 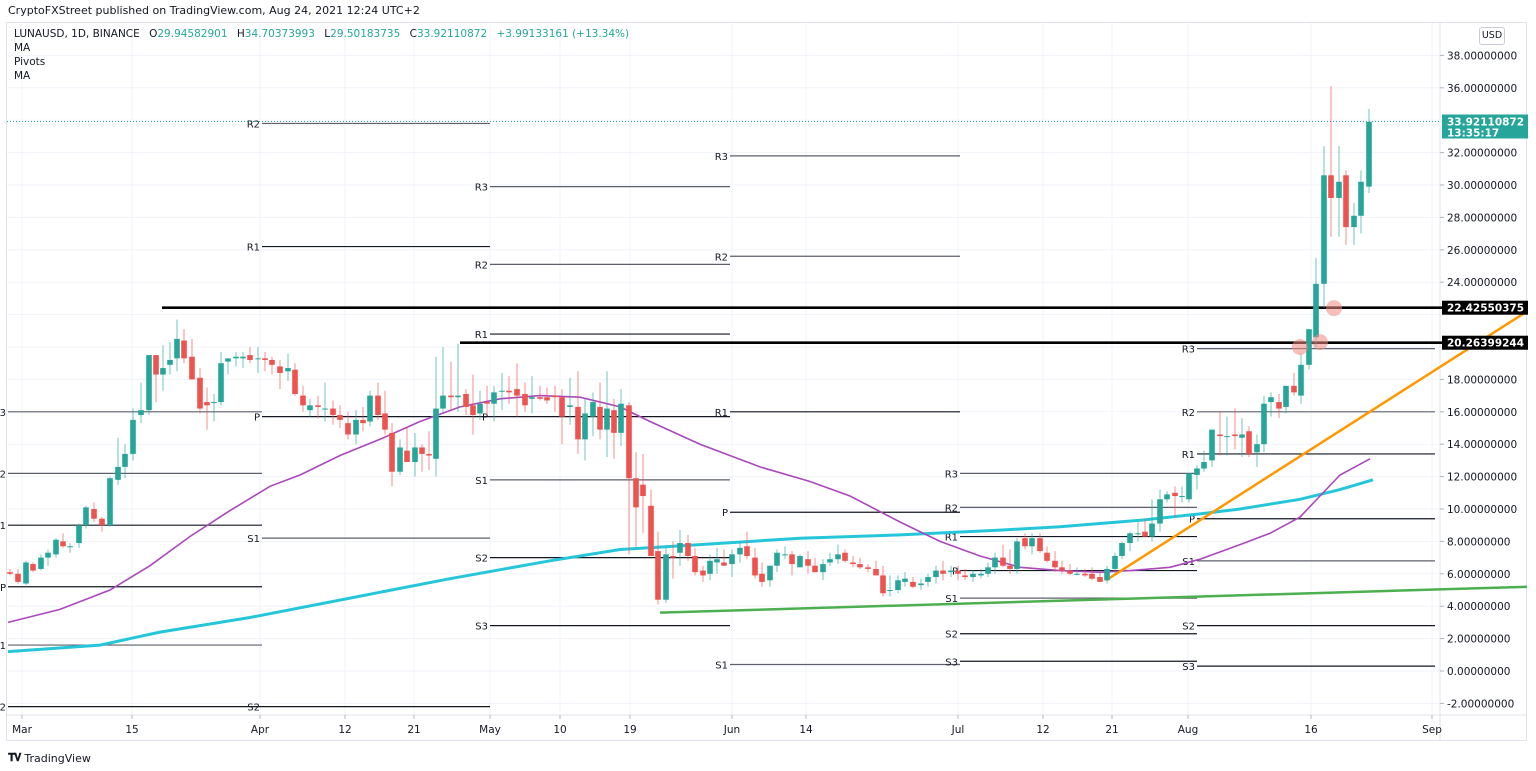 What do you see at coordinates (1478, 607) in the screenshot?
I see `price-axis-label: 4.00000000` at bounding box center [1478, 607].